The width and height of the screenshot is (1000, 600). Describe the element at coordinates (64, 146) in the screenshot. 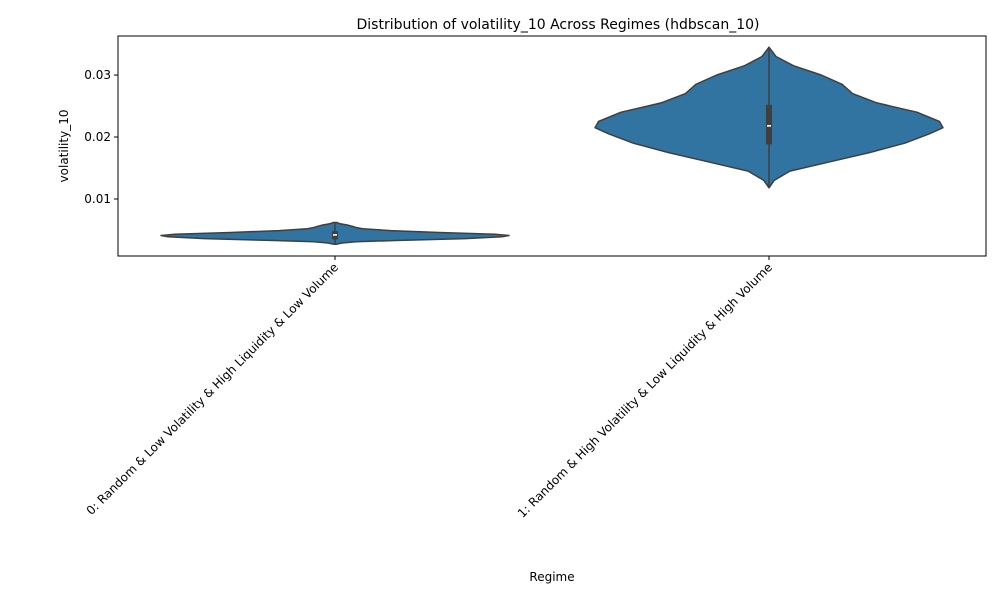

I see `y-axis-label: volatility_10` at that location.